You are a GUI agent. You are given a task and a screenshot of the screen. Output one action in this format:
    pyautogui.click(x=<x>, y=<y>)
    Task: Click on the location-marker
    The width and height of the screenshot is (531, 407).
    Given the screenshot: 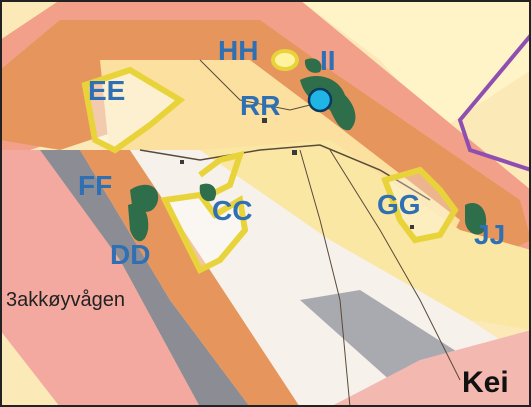 What is the action you would take?
    pyautogui.click(x=320, y=100)
    